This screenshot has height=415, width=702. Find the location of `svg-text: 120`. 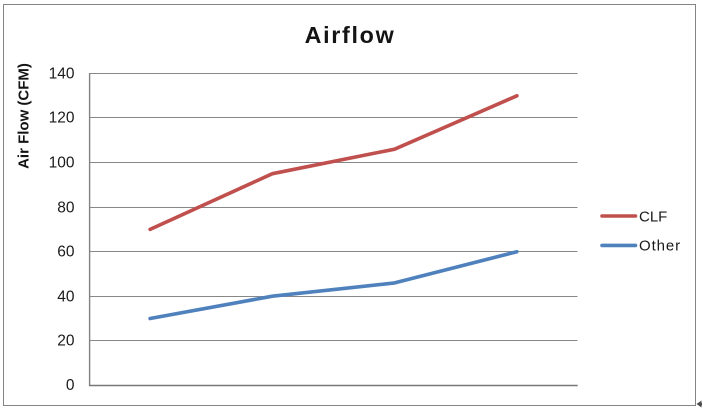

svg-text: 120 is located at coordinates (62, 118).